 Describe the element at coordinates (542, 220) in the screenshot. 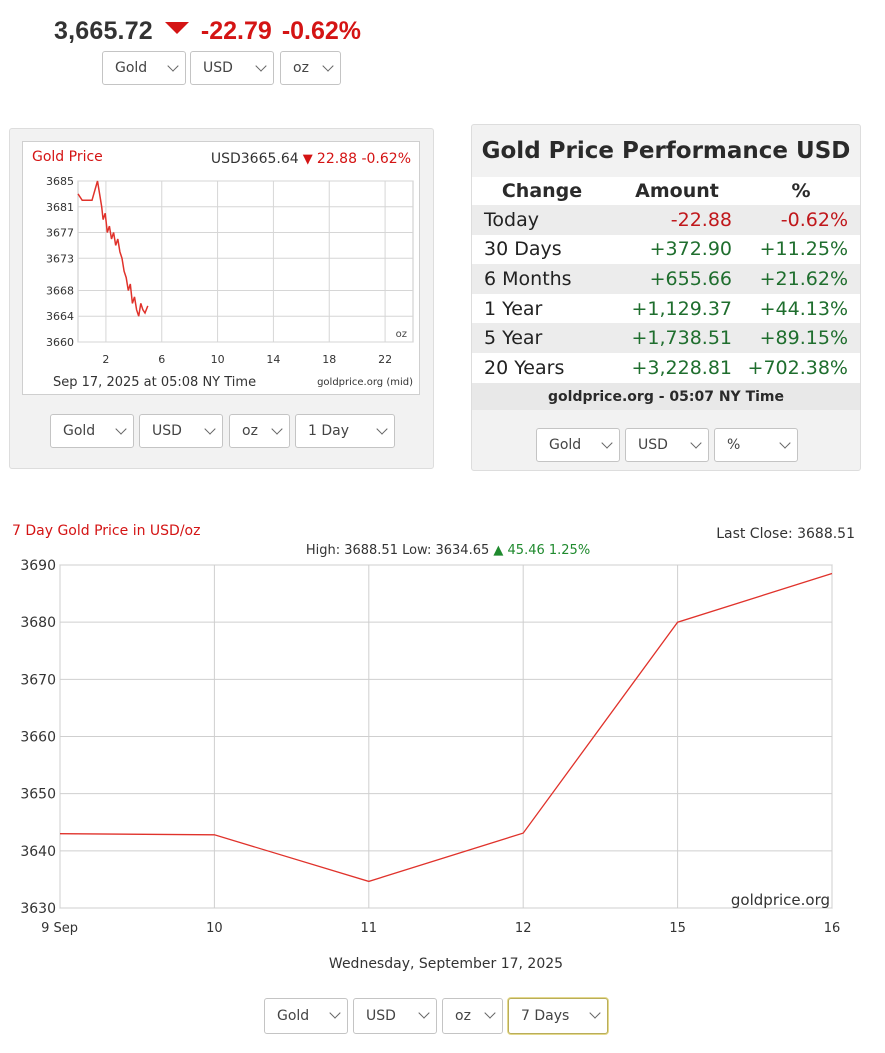

I see `row-period: Today` at that location.